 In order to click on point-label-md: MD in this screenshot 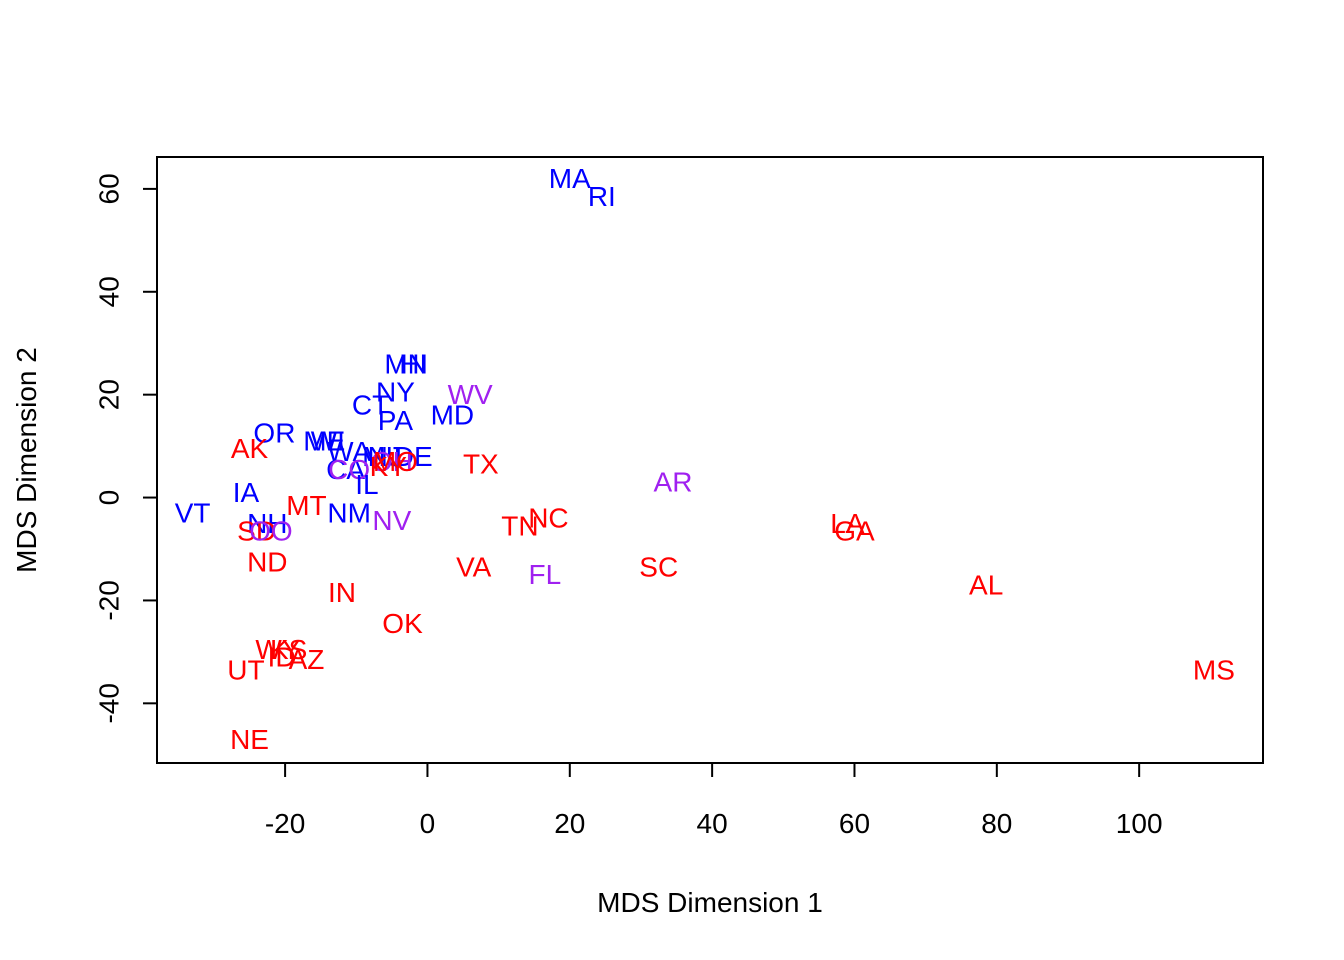, I will do `click(453, 415)`.